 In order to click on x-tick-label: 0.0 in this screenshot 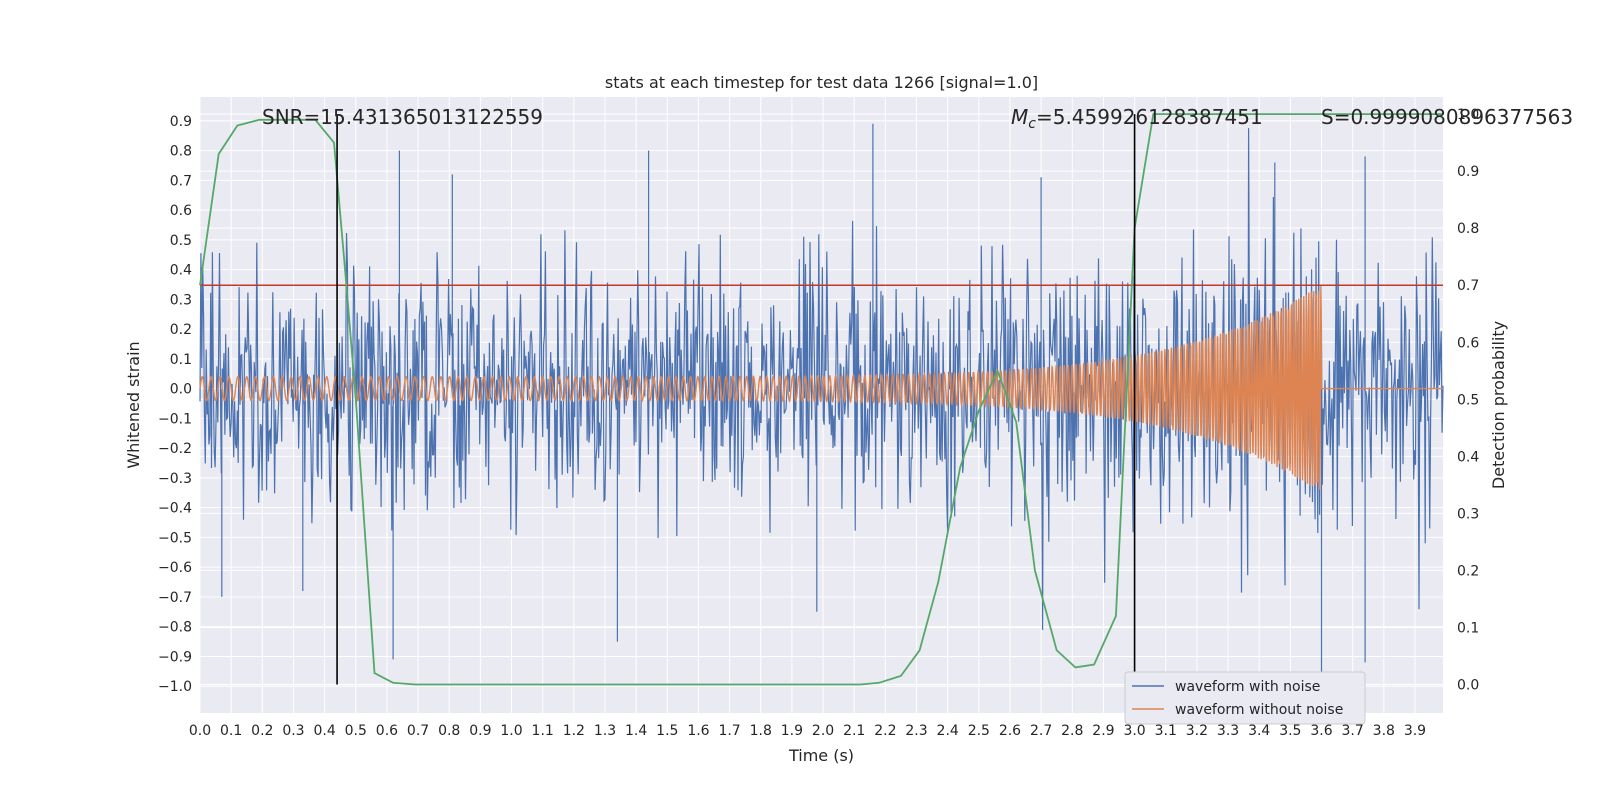, I will do `click(200, 731)`.